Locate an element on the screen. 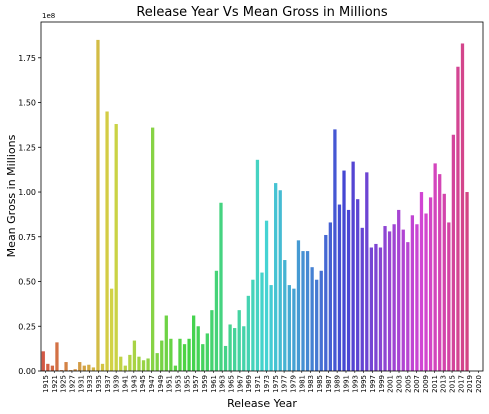 Image resolution: width=489 pixels, height=414 pixels. bar-1915 is located at coordinates (43, 361).